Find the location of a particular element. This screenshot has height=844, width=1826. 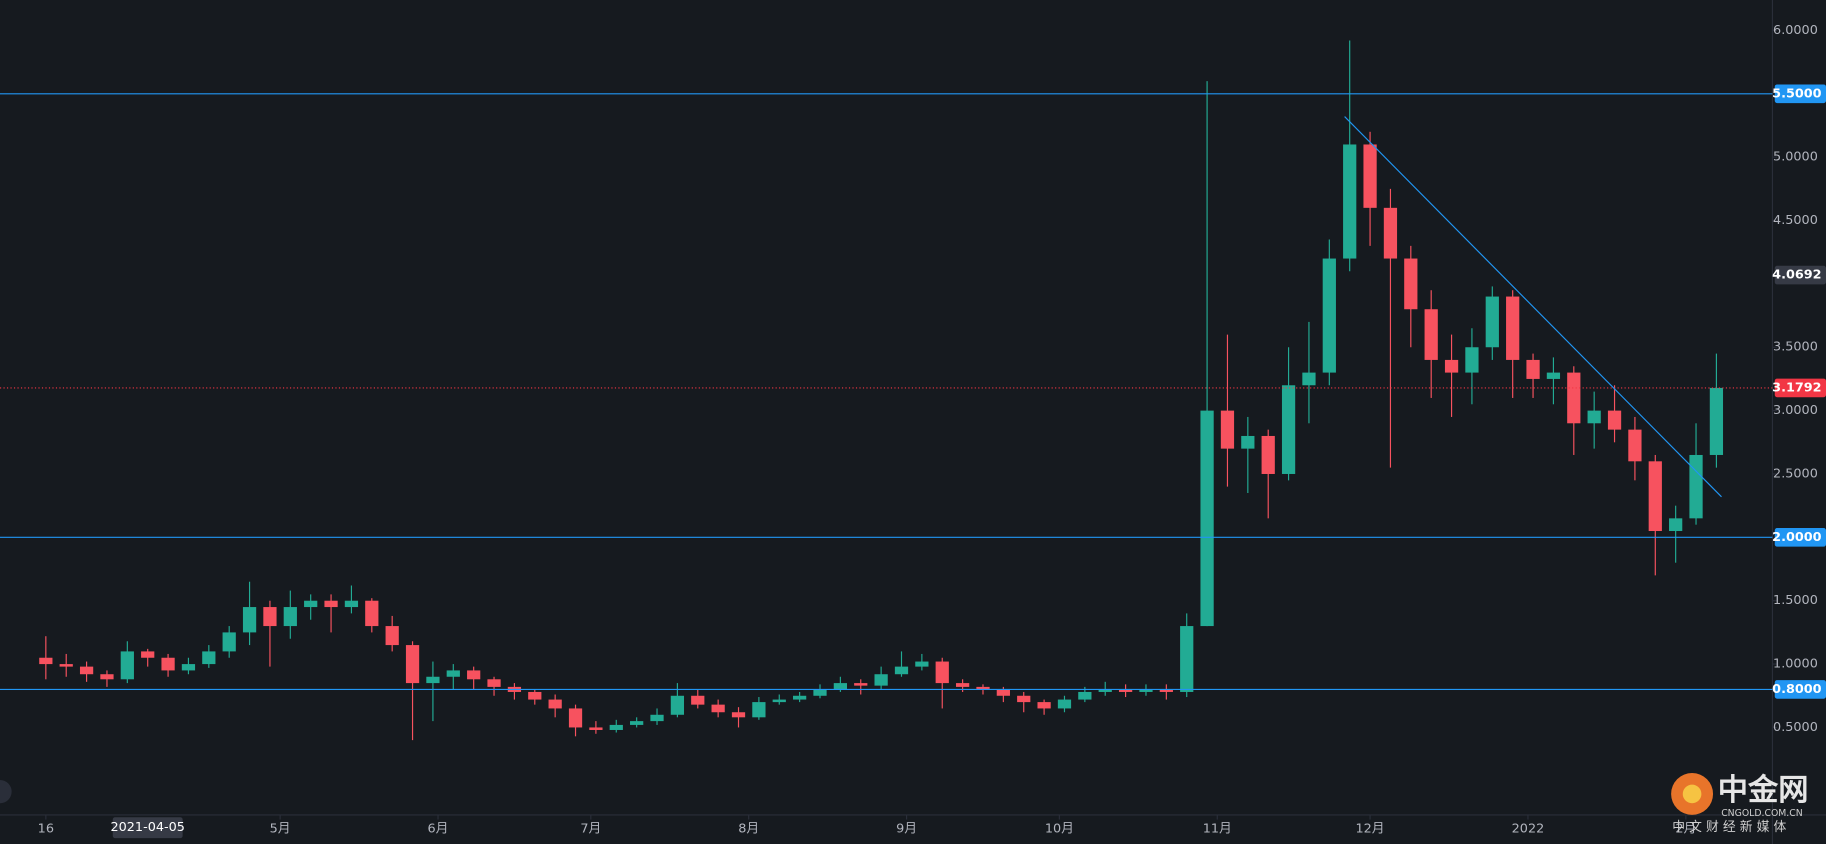

x-tick-label: 6月 is located at coordinates (438, 828).